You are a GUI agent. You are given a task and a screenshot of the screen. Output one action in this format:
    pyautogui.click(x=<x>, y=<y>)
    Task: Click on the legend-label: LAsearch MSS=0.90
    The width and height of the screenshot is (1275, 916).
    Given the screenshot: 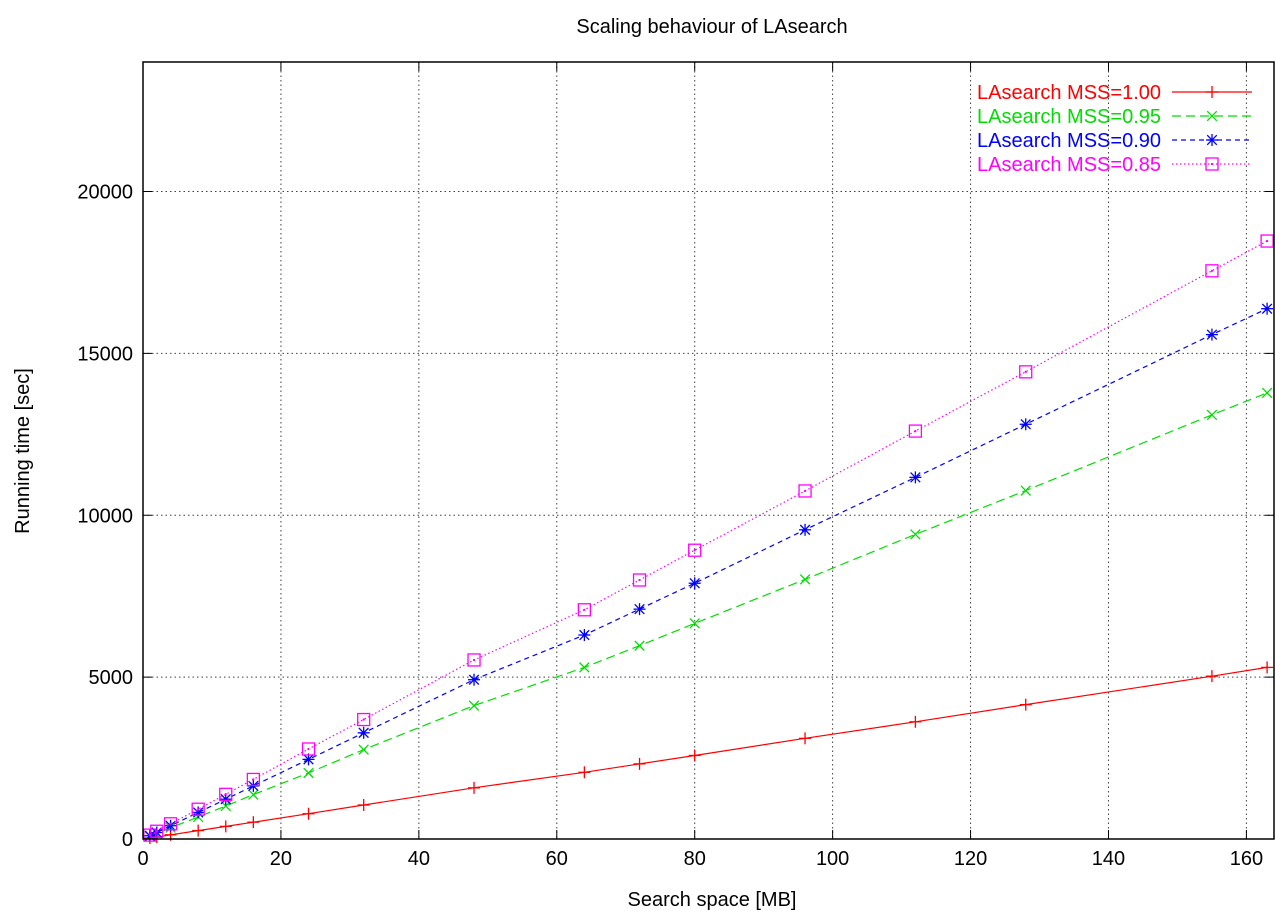 What is the action you would take?
    pyautogui.click(x=1069, y=141)
    